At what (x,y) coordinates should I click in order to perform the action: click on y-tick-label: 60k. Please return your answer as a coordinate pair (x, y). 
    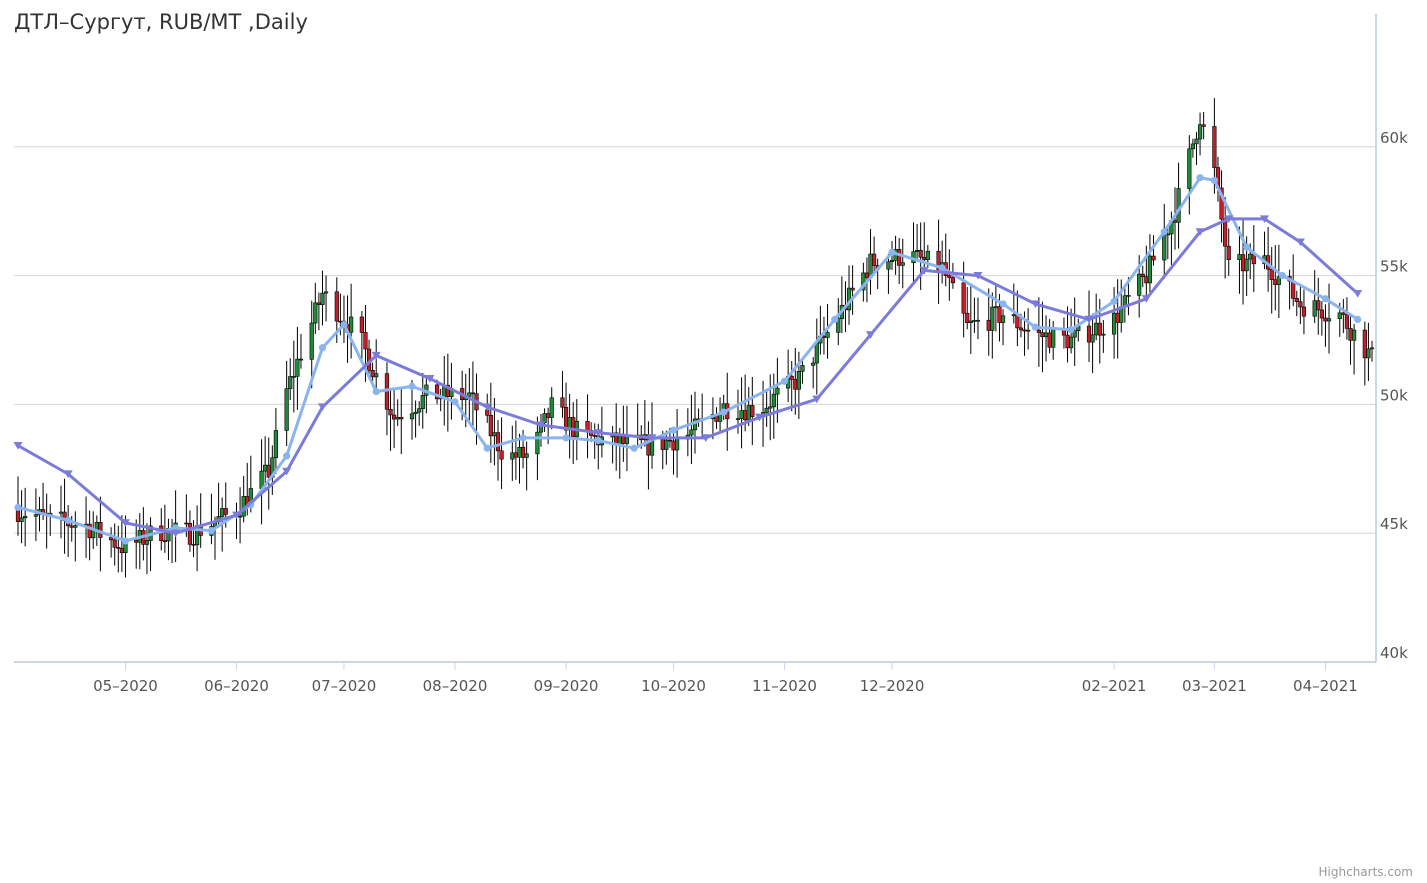
    Looking at the image, I should click on (1394, 138).